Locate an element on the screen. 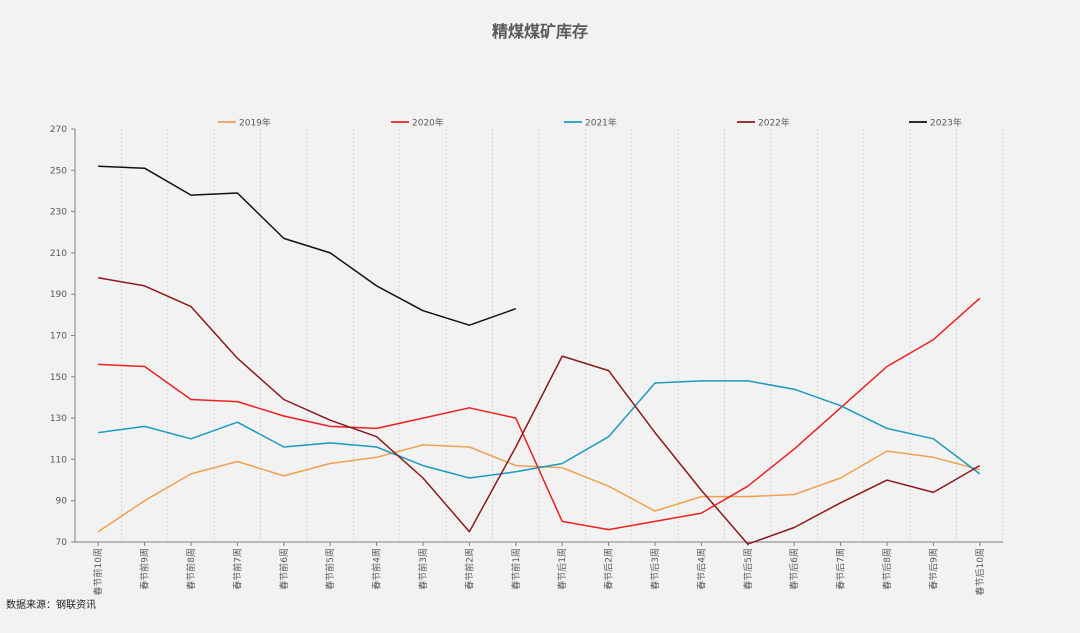  x-tick-label: 春节后6周 is located at coordinates (794, 569).